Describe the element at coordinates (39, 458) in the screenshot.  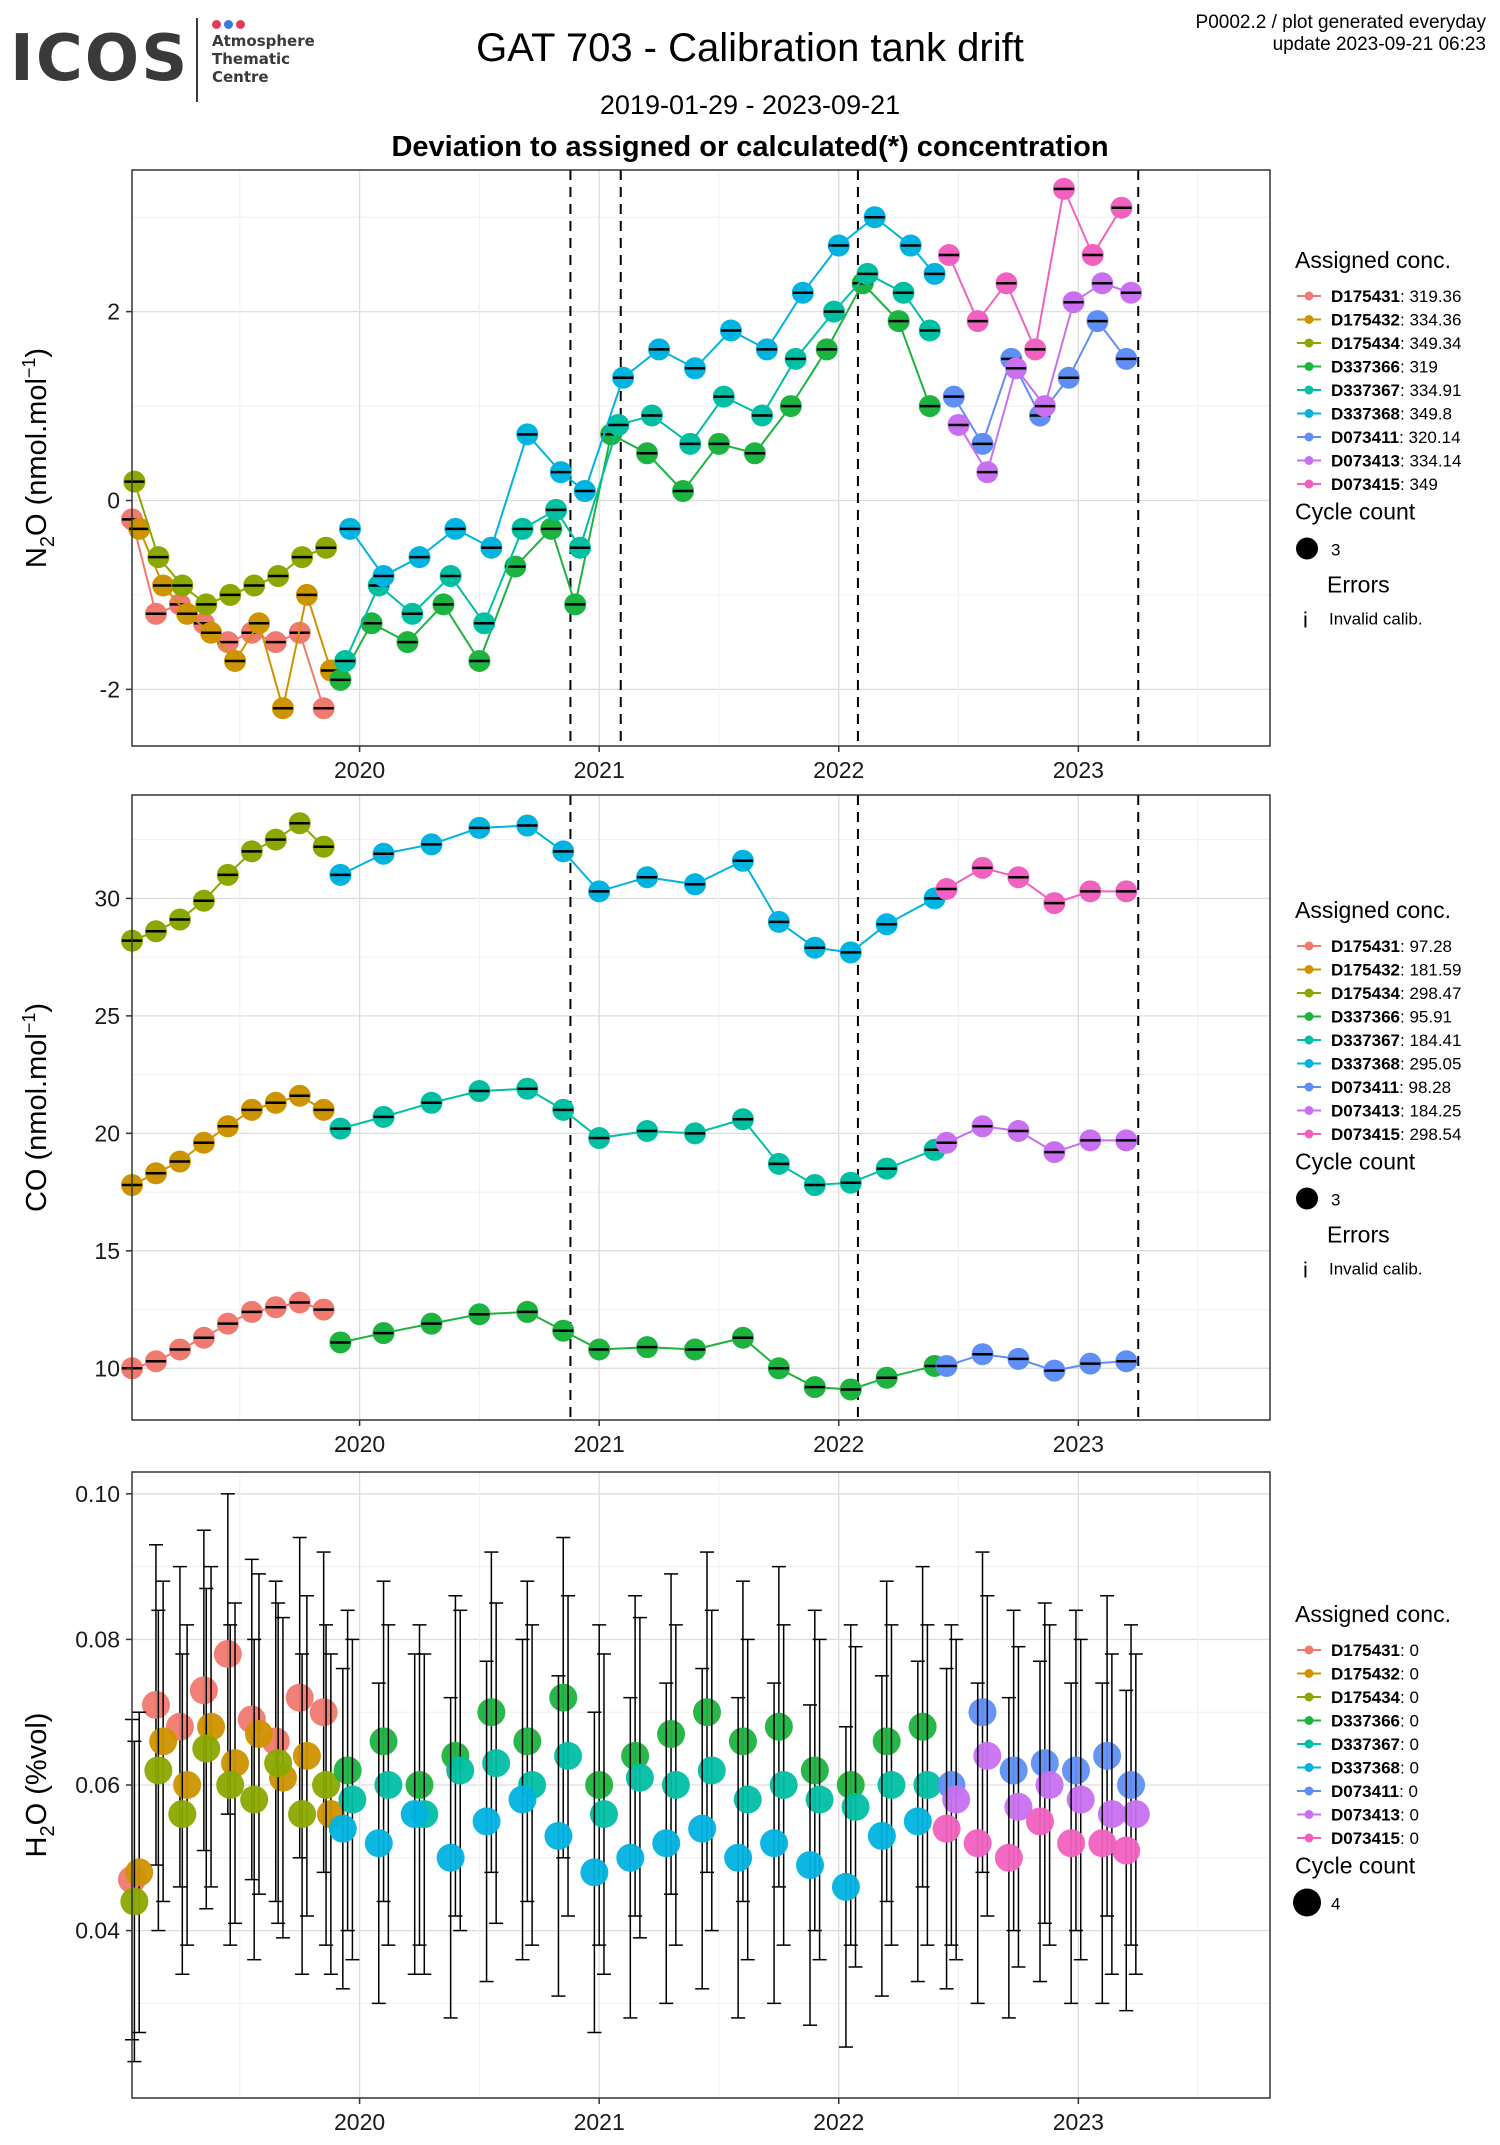
I see `y-axis-label: N2O (nmol.mol−1)` at that location.